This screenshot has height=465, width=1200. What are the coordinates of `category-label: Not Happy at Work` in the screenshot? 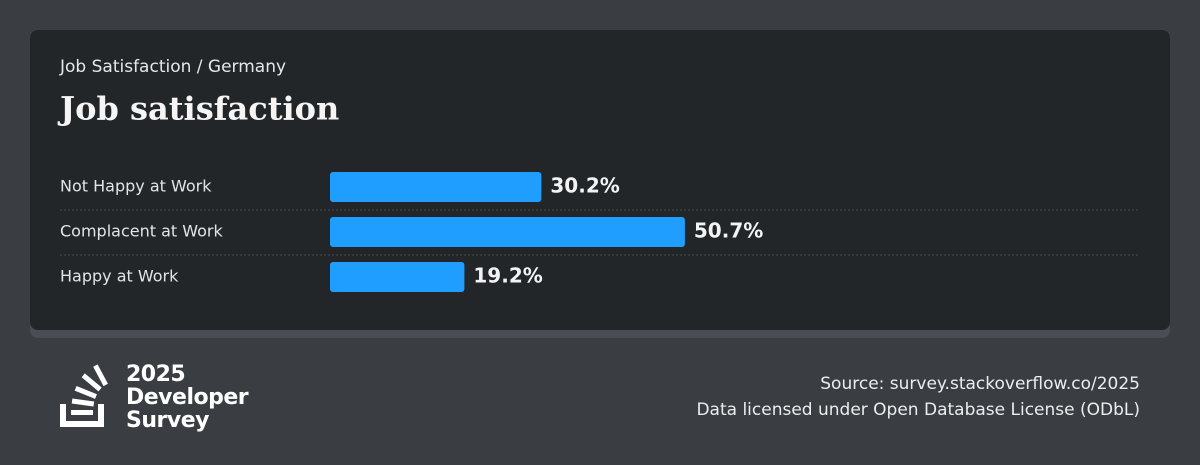 It's located at (136, 186).